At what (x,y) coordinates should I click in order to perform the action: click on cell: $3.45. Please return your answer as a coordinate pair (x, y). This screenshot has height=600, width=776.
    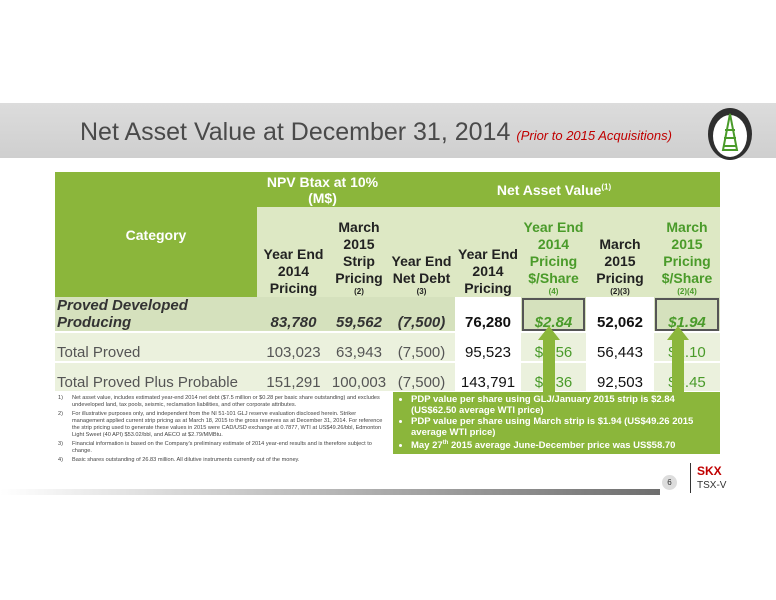
    Looking at the image, I should click on (687, 377).